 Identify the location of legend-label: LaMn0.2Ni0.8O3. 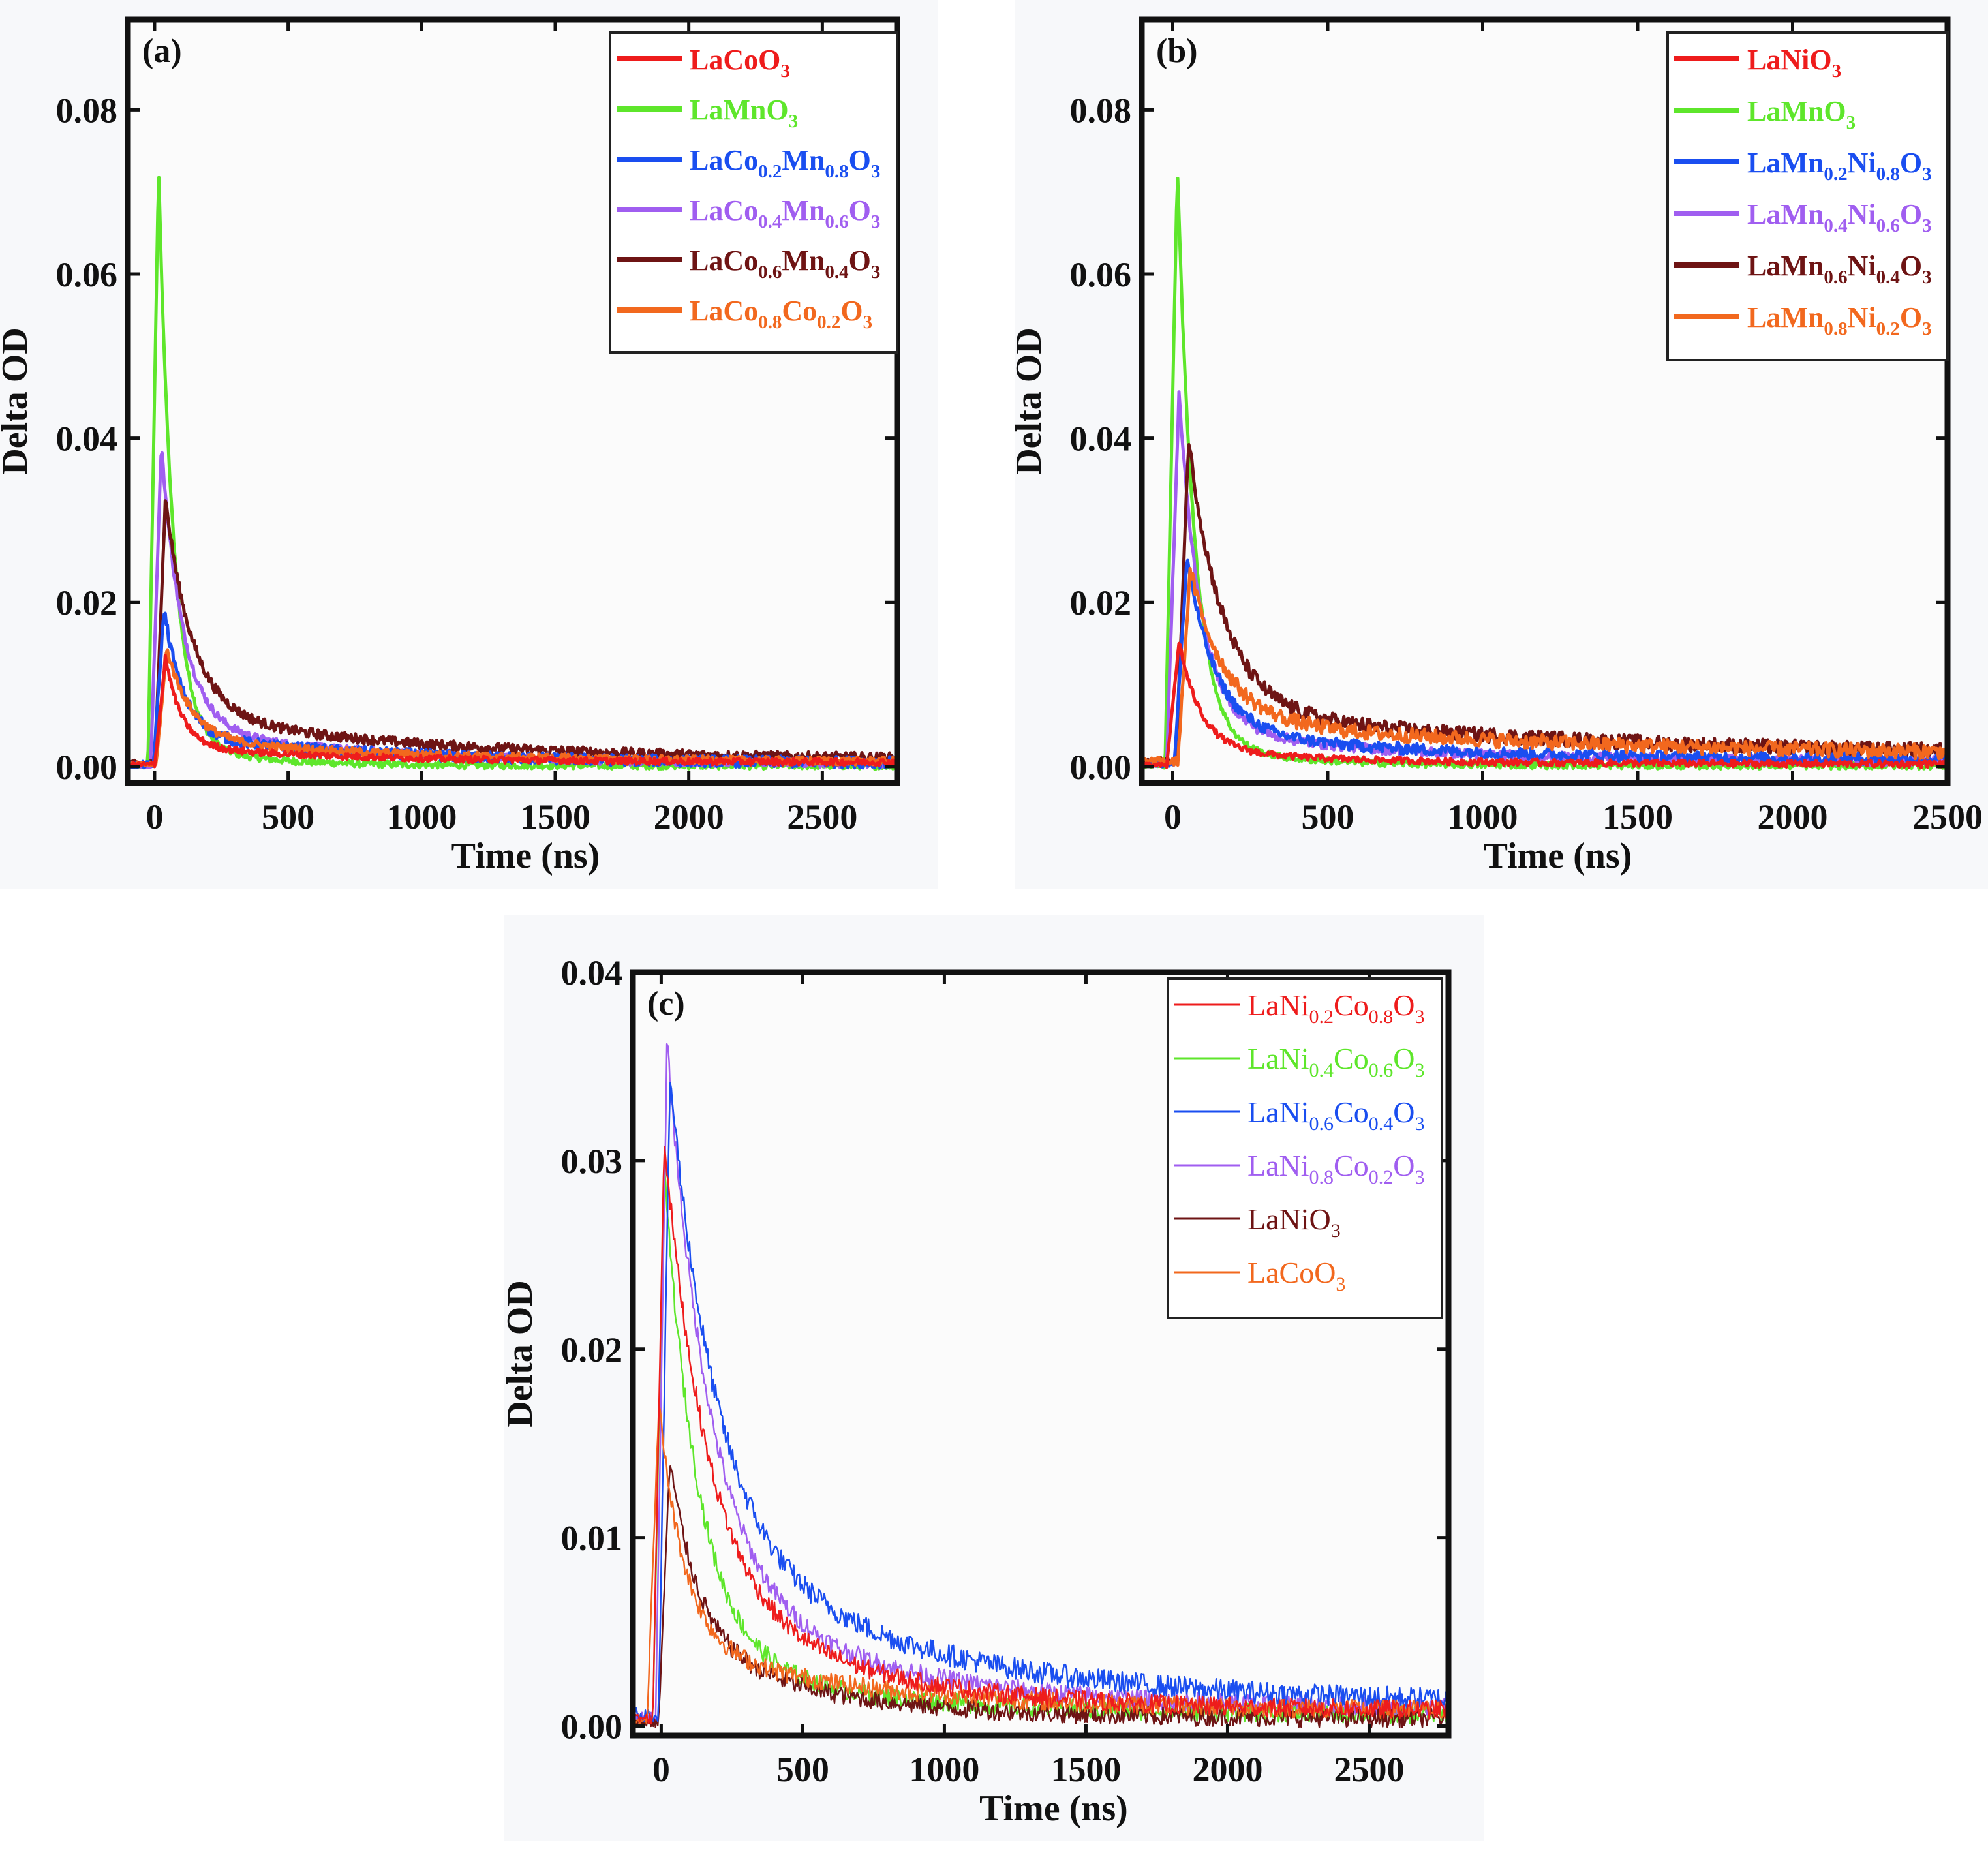
(1839, 166).